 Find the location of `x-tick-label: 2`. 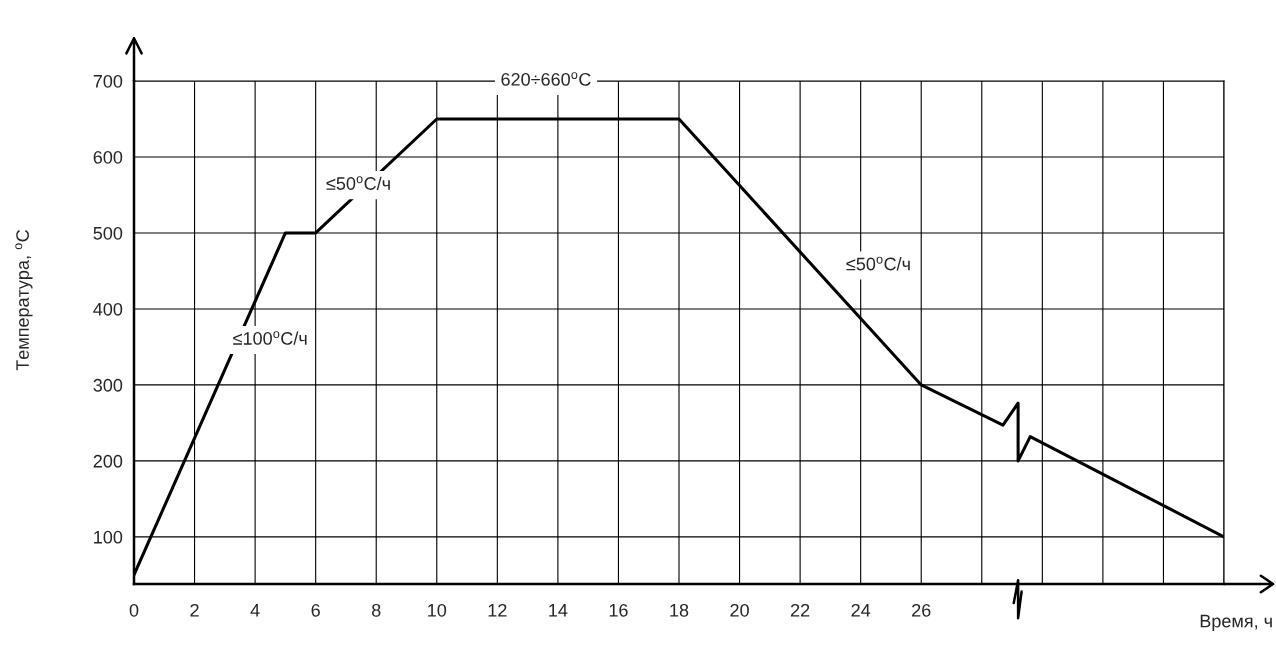

x-tick-label: 2 is located at coordinates (194, 610).